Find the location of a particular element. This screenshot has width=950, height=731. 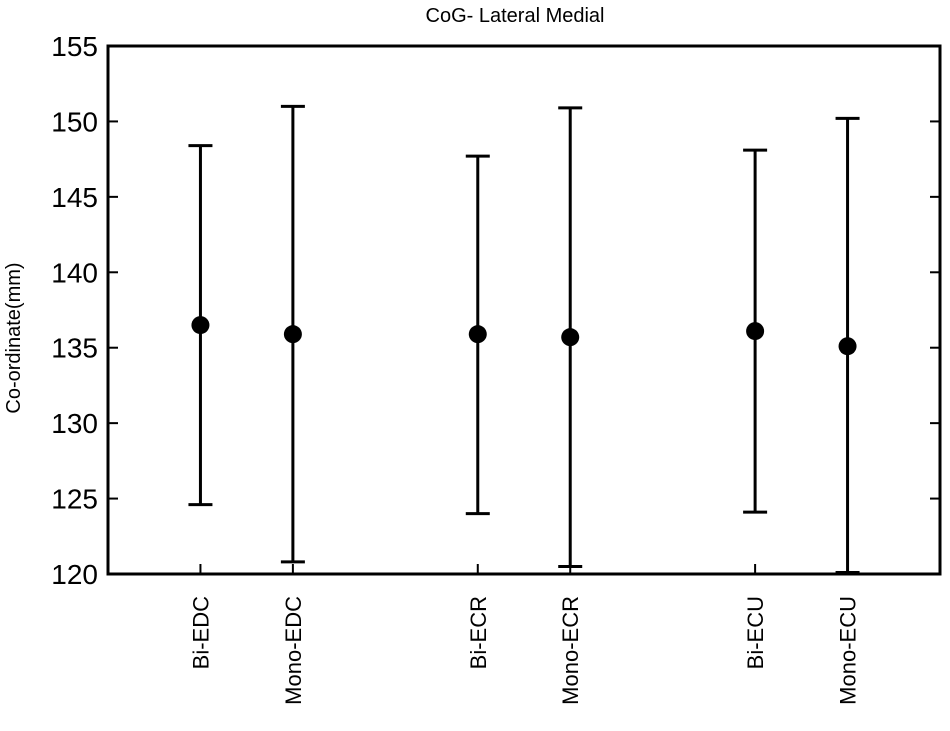

x-tick-label: Bi-ECR is located at coordinates (478, 632).